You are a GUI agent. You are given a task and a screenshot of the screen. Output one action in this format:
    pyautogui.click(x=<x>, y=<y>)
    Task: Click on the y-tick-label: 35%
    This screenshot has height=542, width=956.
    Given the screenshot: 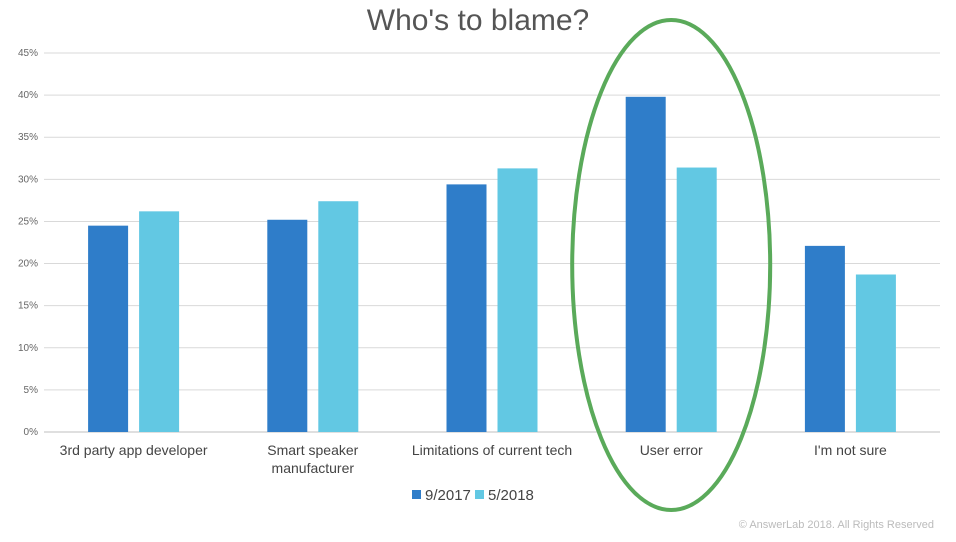 What is the action you would take?
    pyautogui.click(x=28, y=137)
    